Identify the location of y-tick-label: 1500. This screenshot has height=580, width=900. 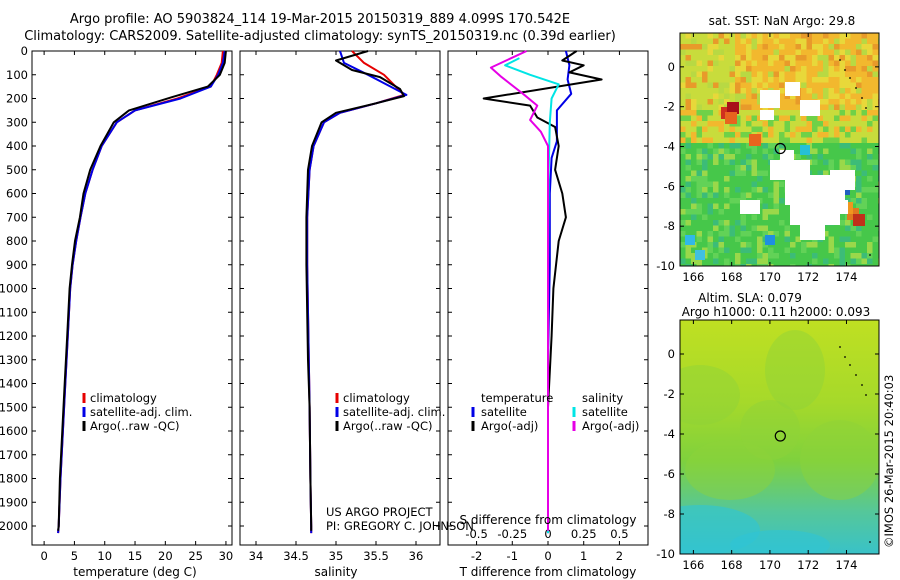
(14, 407).